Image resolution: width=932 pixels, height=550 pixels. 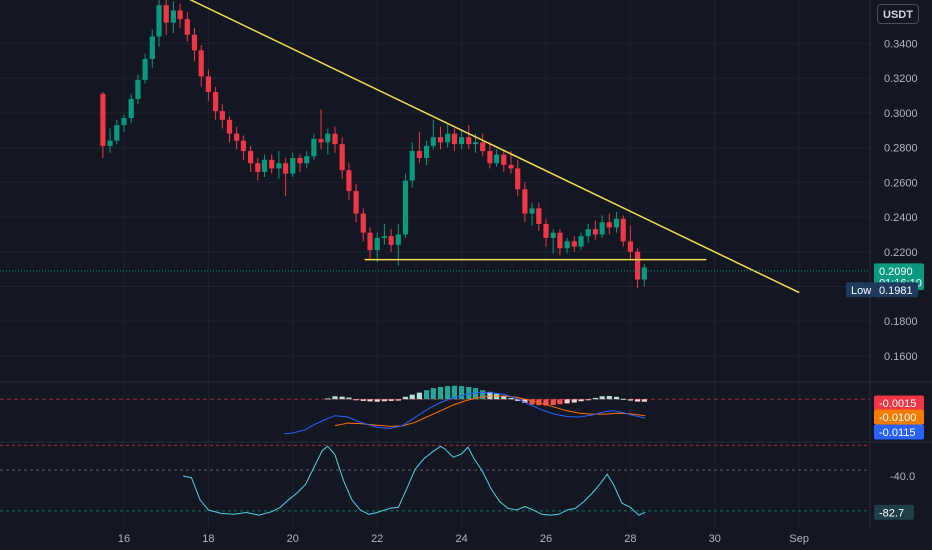 What do you see at coordinates (896, 290) in the screenshot?
I see `low-value-label-bg` at bounding box center [896, 290].